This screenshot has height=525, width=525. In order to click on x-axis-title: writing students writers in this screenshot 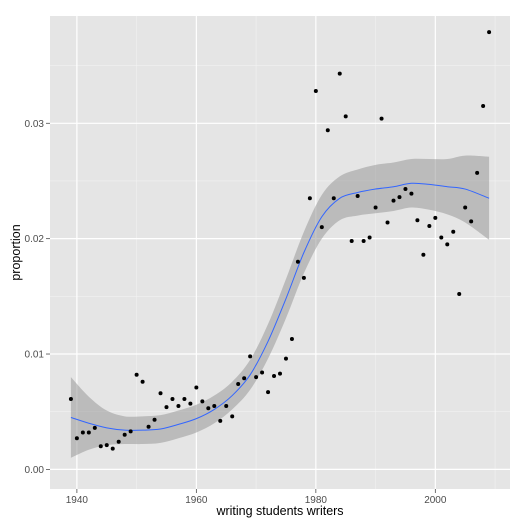, I will do `click(279, 511)`.